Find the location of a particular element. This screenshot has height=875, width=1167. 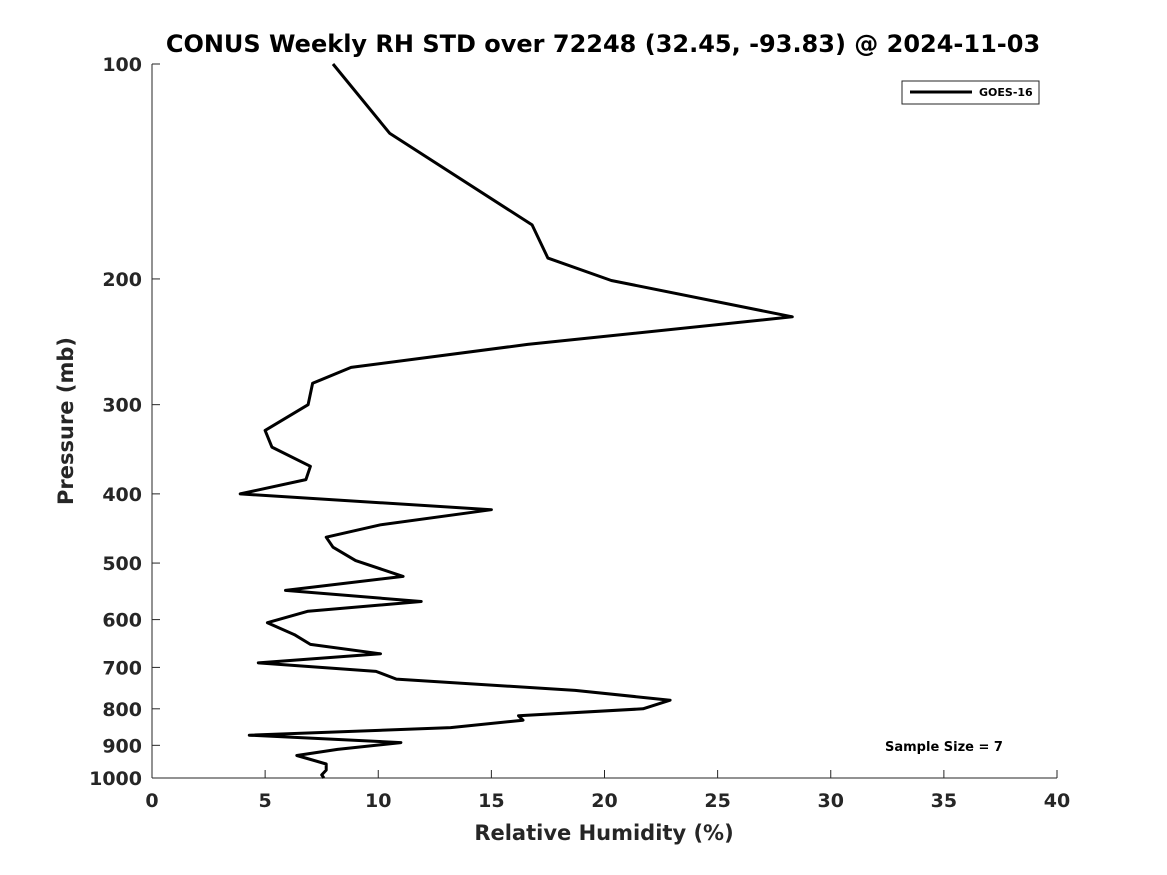

legend: GOES-16 is located at coordinates (970, 92).